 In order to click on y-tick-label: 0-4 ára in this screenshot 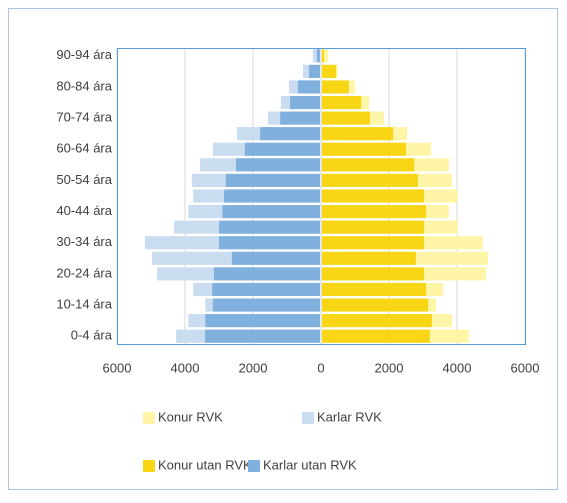, I will do `click(92, 335)`.